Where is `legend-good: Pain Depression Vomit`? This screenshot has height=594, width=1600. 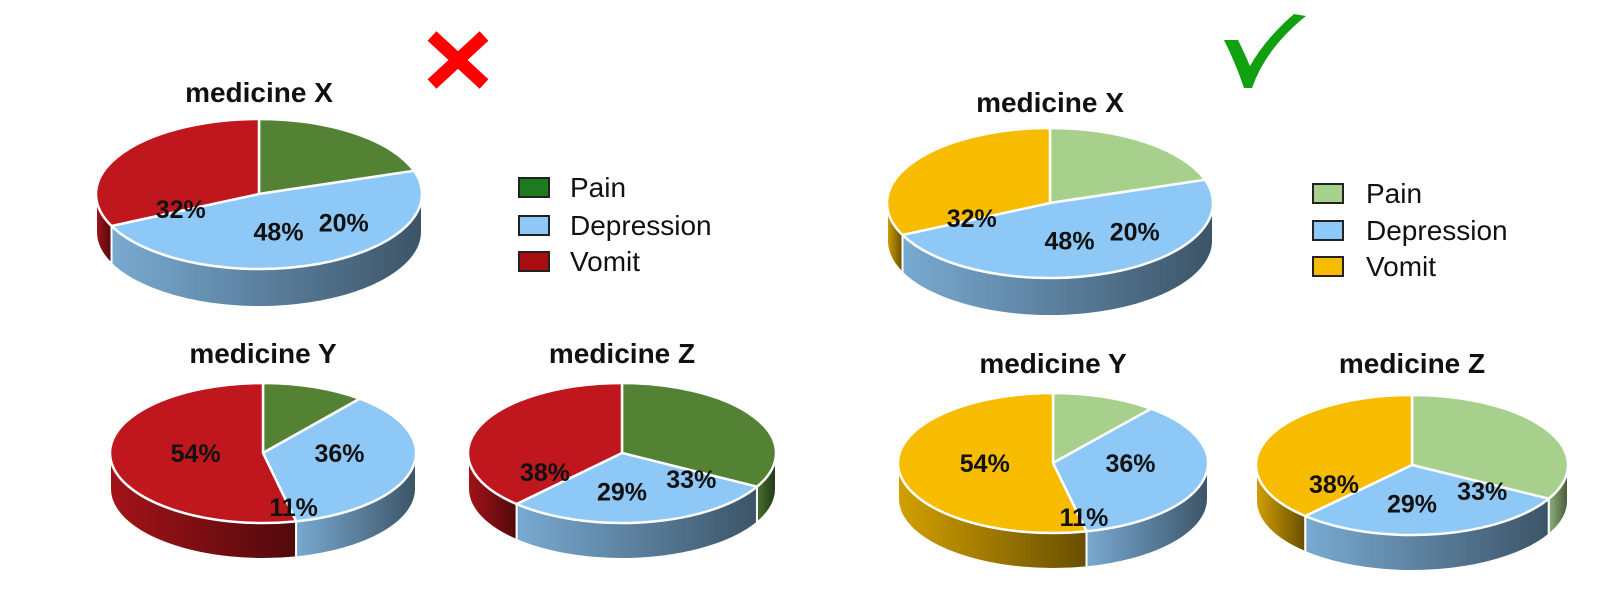 legend-good: Pain Depression Vomit is located at coordinates (1410, 230).